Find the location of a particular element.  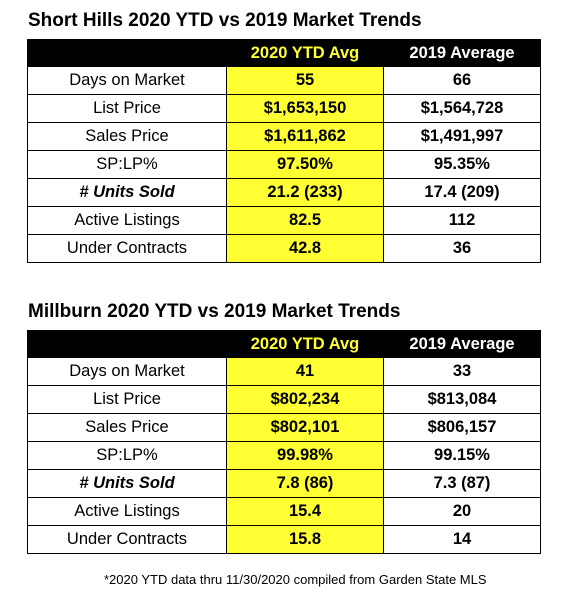

value-2019: 20 is located at coordinates (462, 511).